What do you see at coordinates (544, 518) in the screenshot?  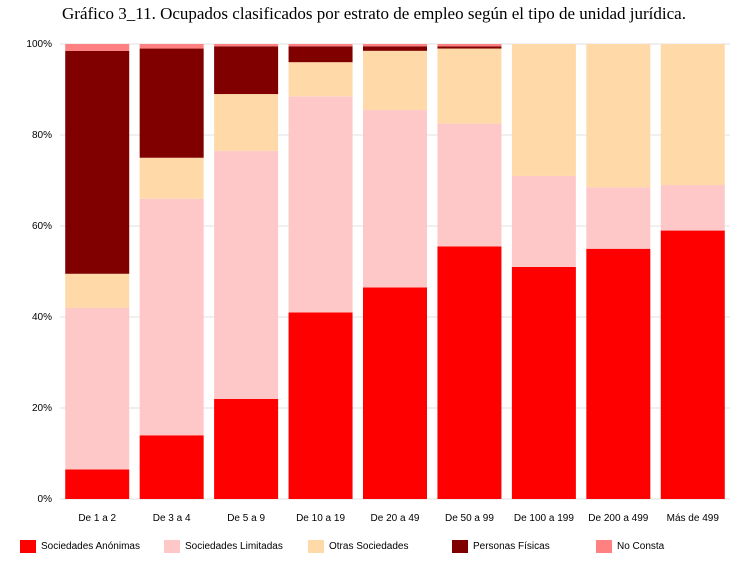 I see `x-tick-label: De 100 a 199` at bounding box center [544, 518].